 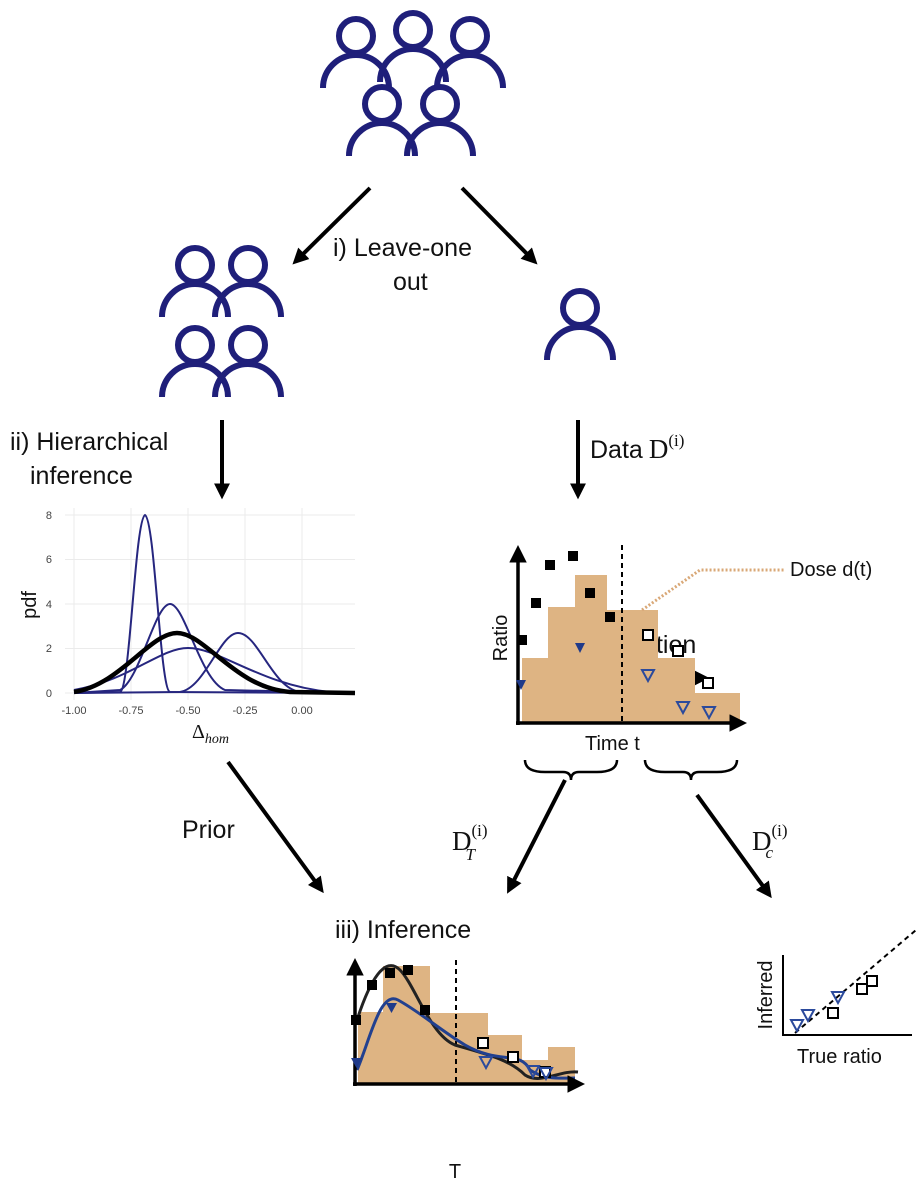 I want to click on pdf-plot-path, so click(x=214, y=663).